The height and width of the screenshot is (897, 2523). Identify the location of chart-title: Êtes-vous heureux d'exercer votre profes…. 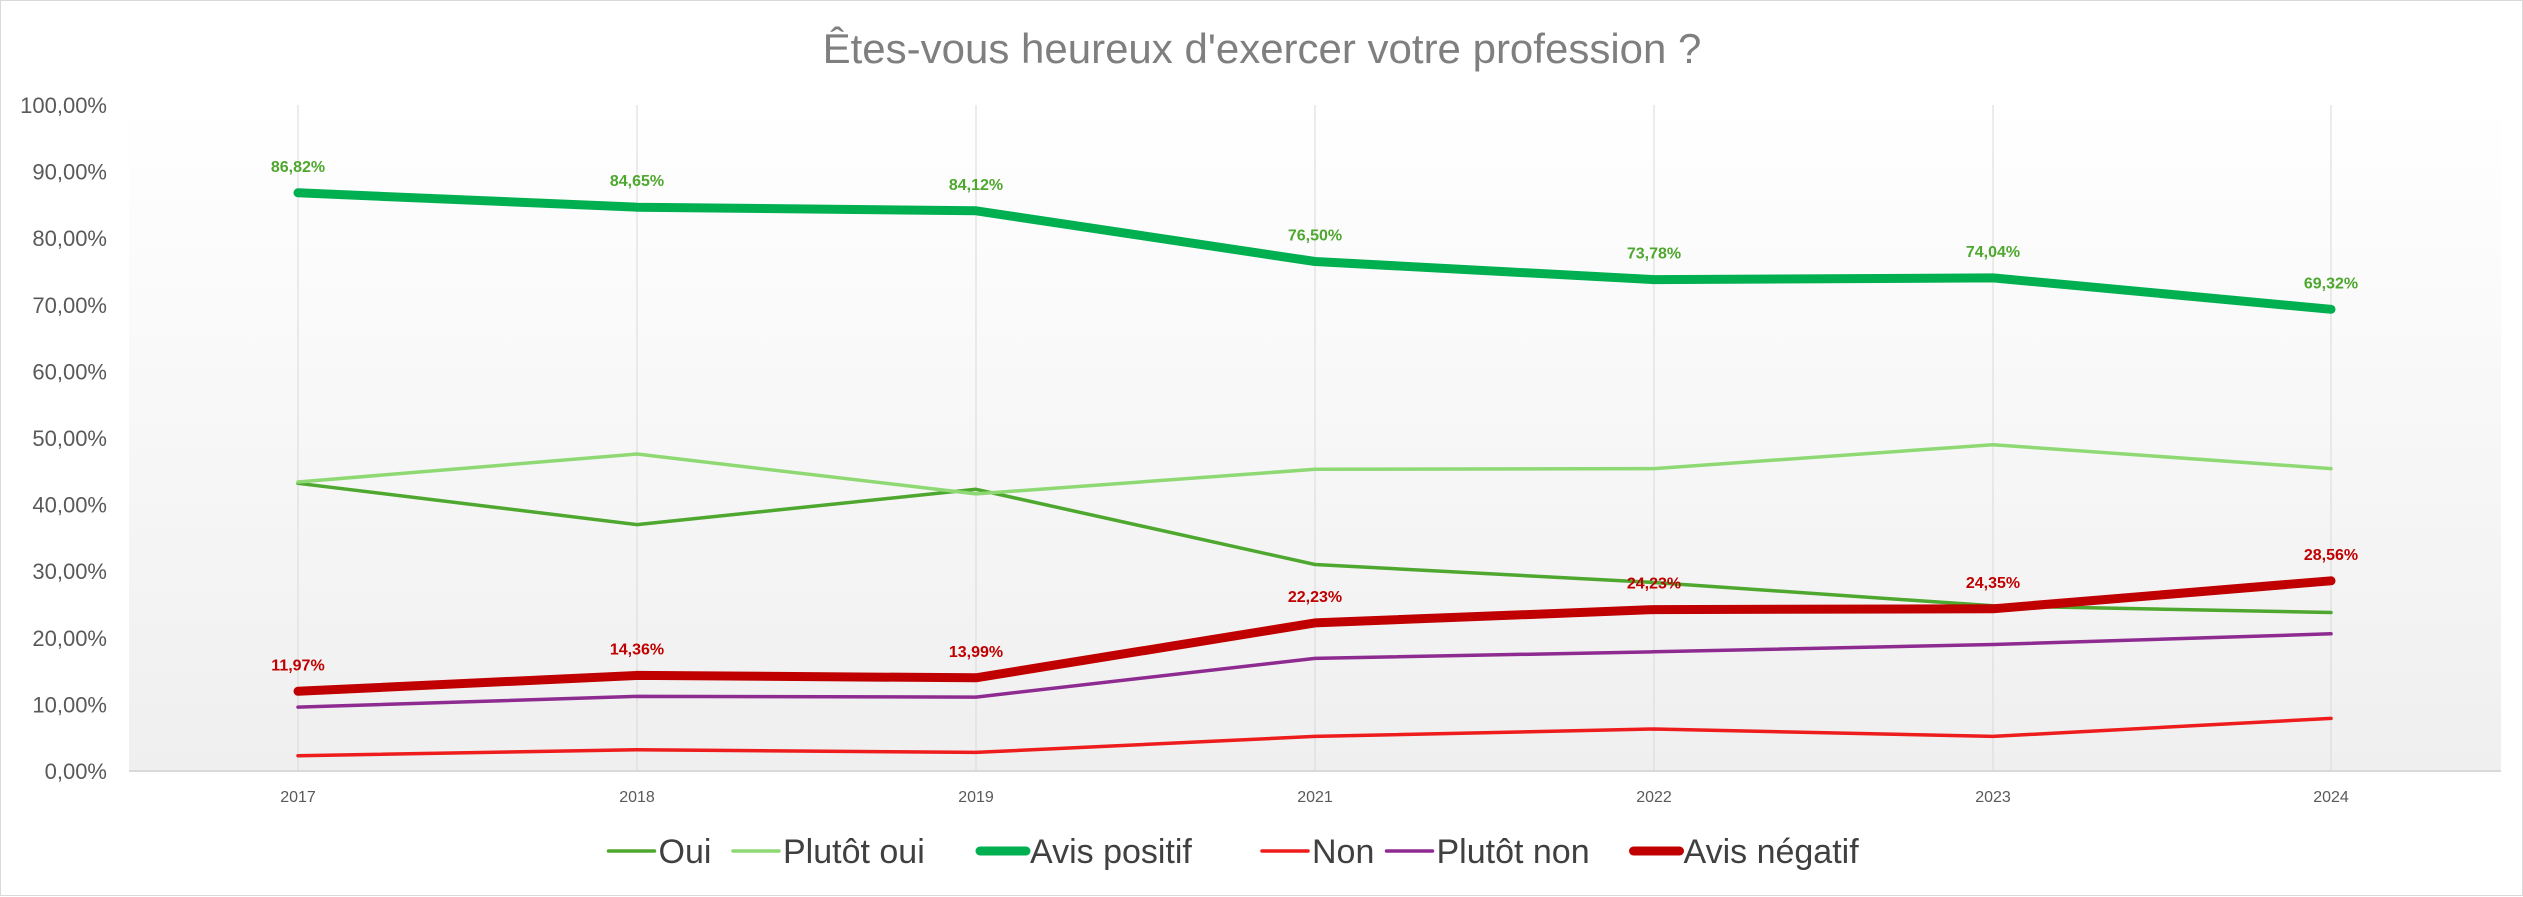
(1262, 48).